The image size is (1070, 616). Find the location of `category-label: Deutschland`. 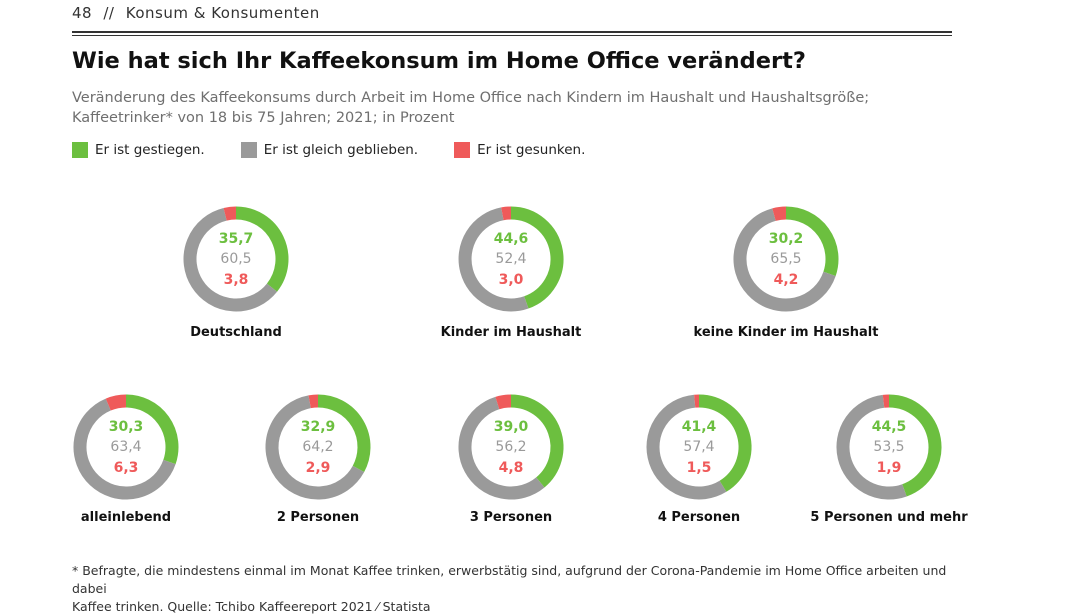

category-label: Deutschland is located at coordinates (236, 332).